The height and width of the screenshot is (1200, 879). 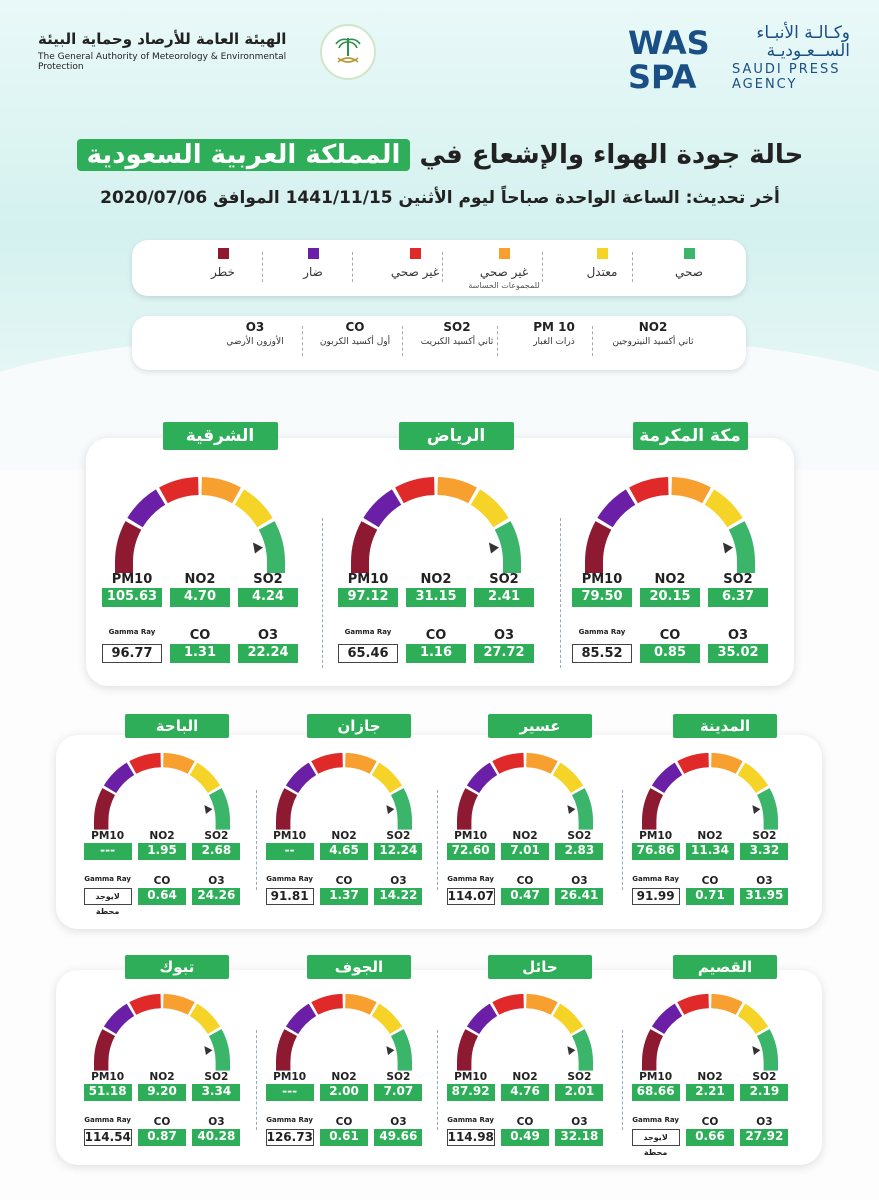 What do you see at coordinates (497, 341) in the screenshot?
I see `pollutant-divider` at bounding box center [497, 341].